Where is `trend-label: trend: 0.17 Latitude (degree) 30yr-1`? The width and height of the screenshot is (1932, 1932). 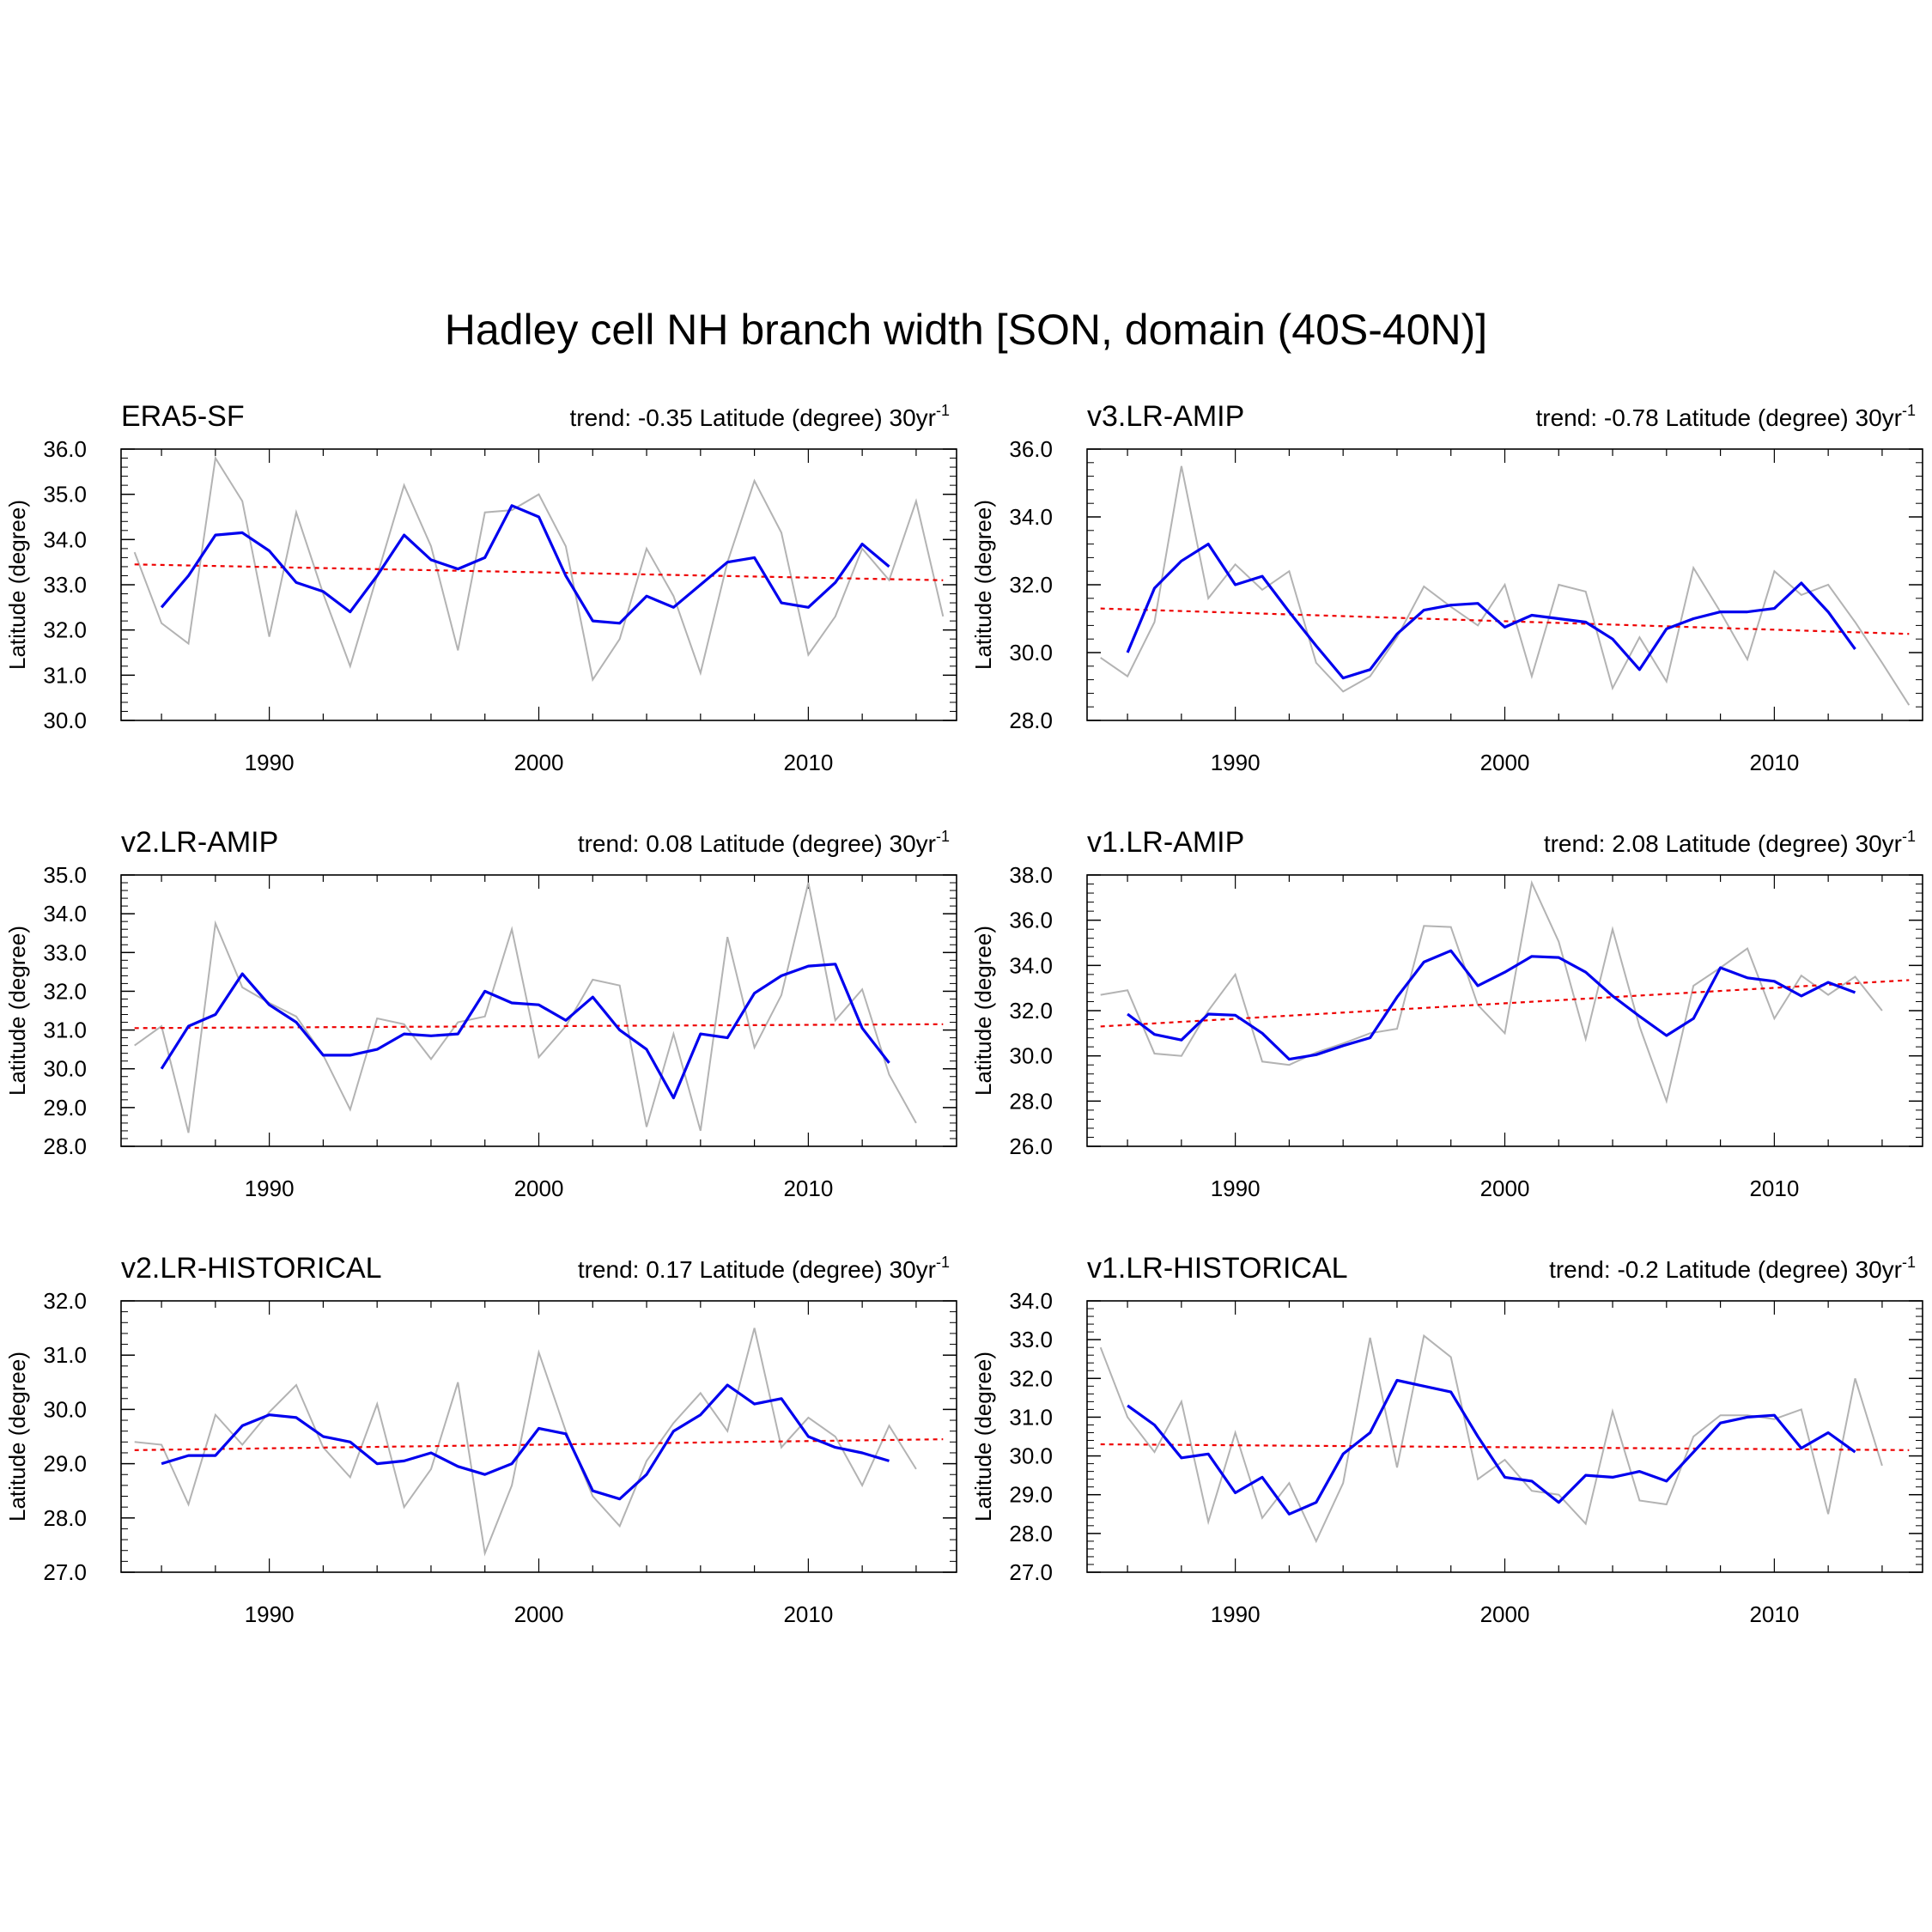
trend-label: trend: 0.17 Latitude (degree) 30yr-1 is located at coordinates (764, 1268).